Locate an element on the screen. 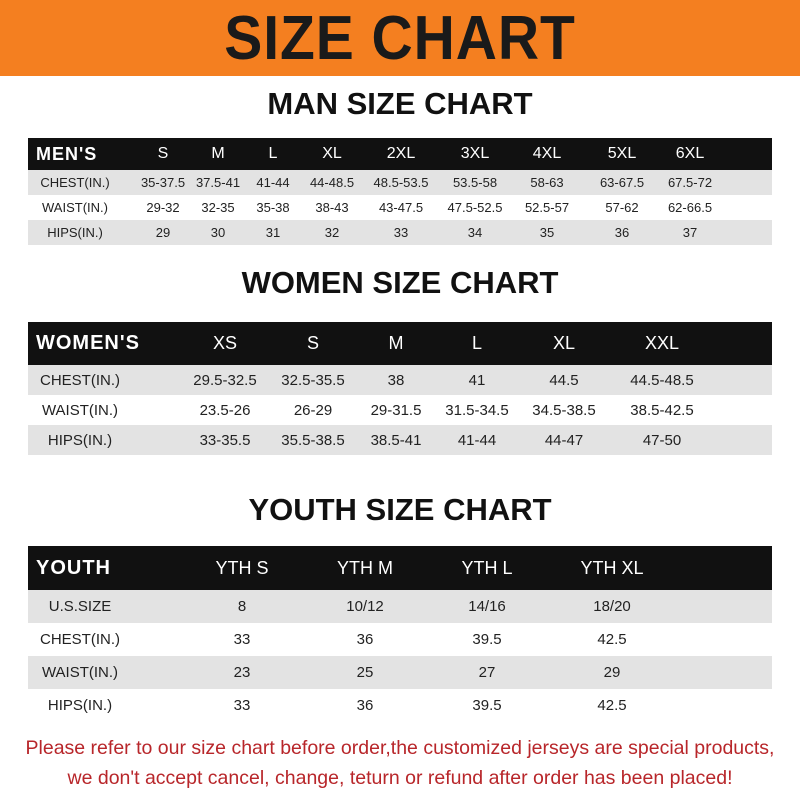 The height and width of the screenshot is (800, 800). banner-title: SIZE CHART is located at coordinates (400, 38).